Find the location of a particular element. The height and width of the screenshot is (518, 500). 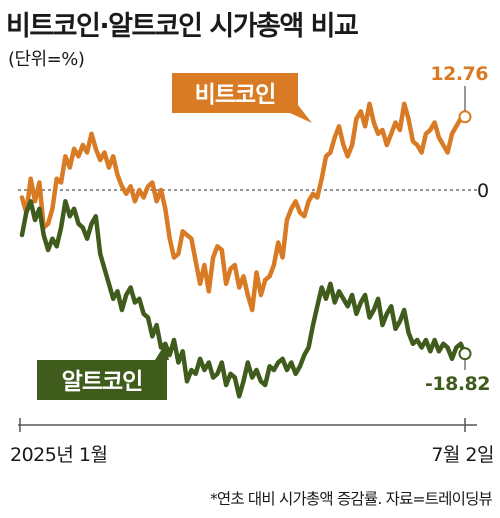

series-end-marker-bitcoin is located at coordinates (465, 117).